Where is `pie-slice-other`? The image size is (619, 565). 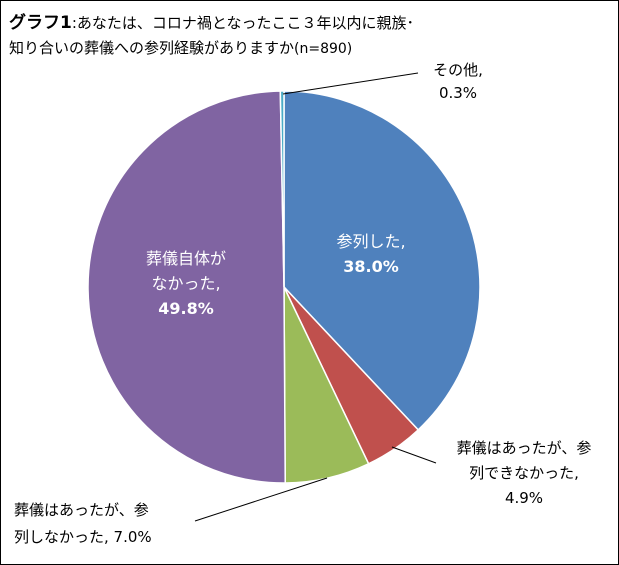 pie-slice-other is located at coordinates (282, 189).